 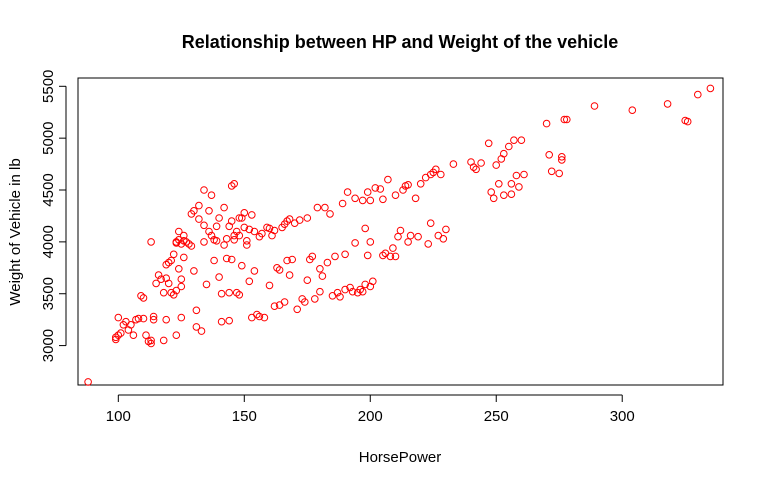 I want to click on y-tick-label: 5000, so click(x=48, y=137).